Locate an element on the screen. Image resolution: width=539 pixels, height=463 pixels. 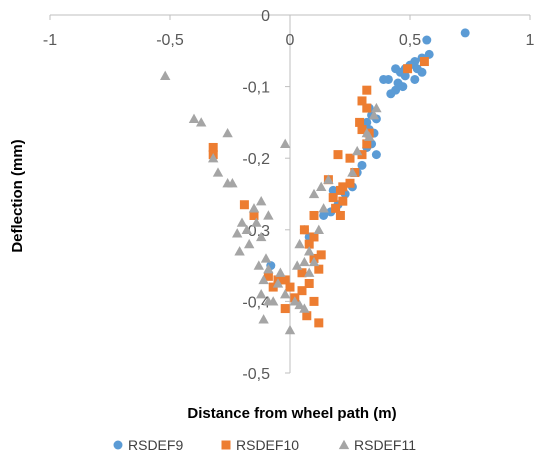
x-tick-label: 0,5 is located at coordinates (410, 40).